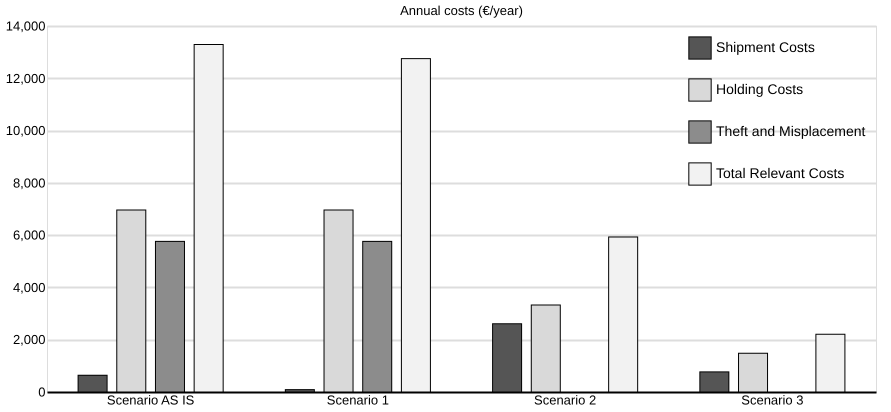 The height and width of the screenshot is (412, 891). I want to click on y-tick-label: 2,000, so click(29, 340).